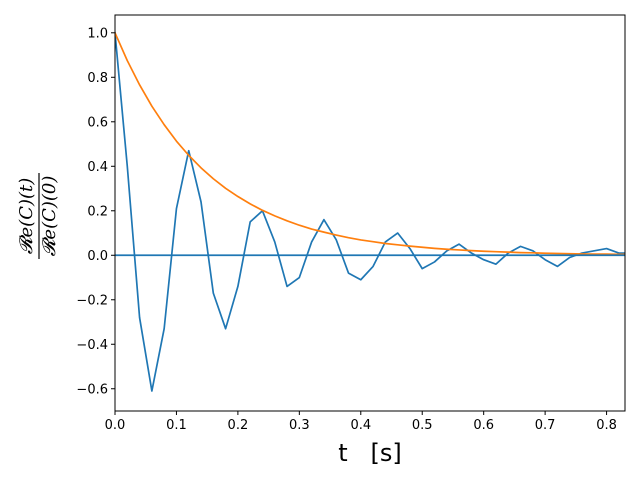 The image size is (640, 480). I want to click on x-tick-label: 0.0, so click(115, 425).